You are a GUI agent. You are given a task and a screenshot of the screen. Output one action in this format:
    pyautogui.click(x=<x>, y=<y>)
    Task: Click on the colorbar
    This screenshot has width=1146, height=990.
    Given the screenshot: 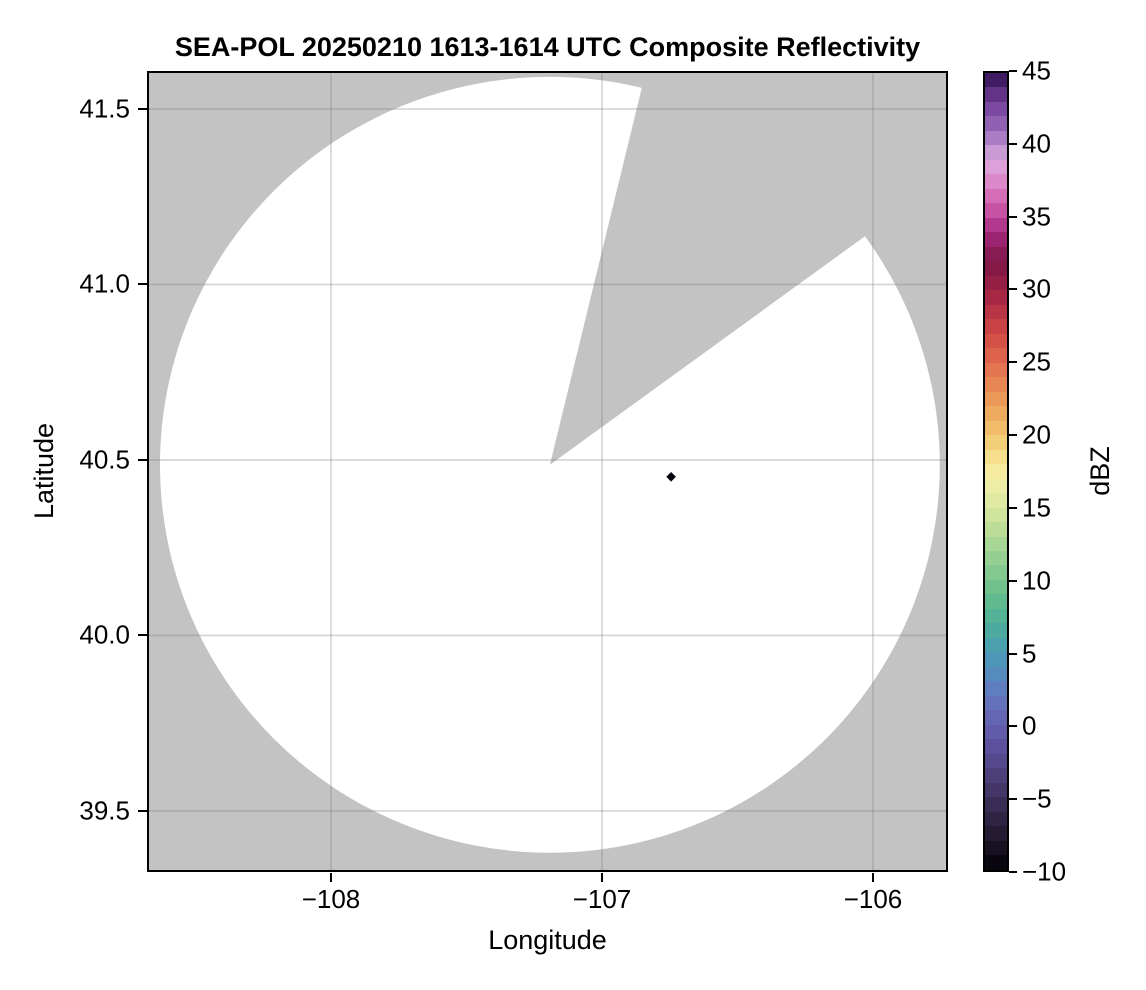 What is the action you would take?
    pyautogui.click(x=996, y=471)
    